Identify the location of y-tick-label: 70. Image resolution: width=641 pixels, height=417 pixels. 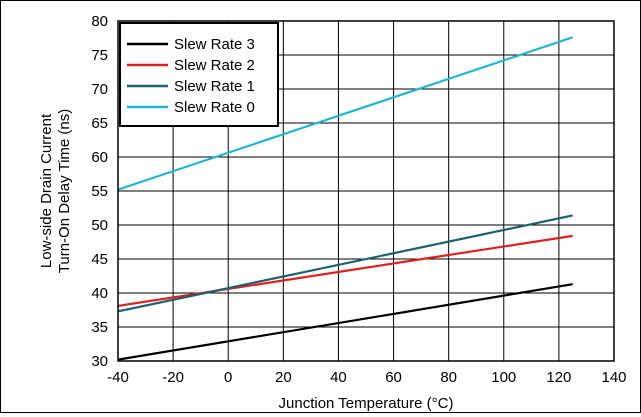
(99, 89).